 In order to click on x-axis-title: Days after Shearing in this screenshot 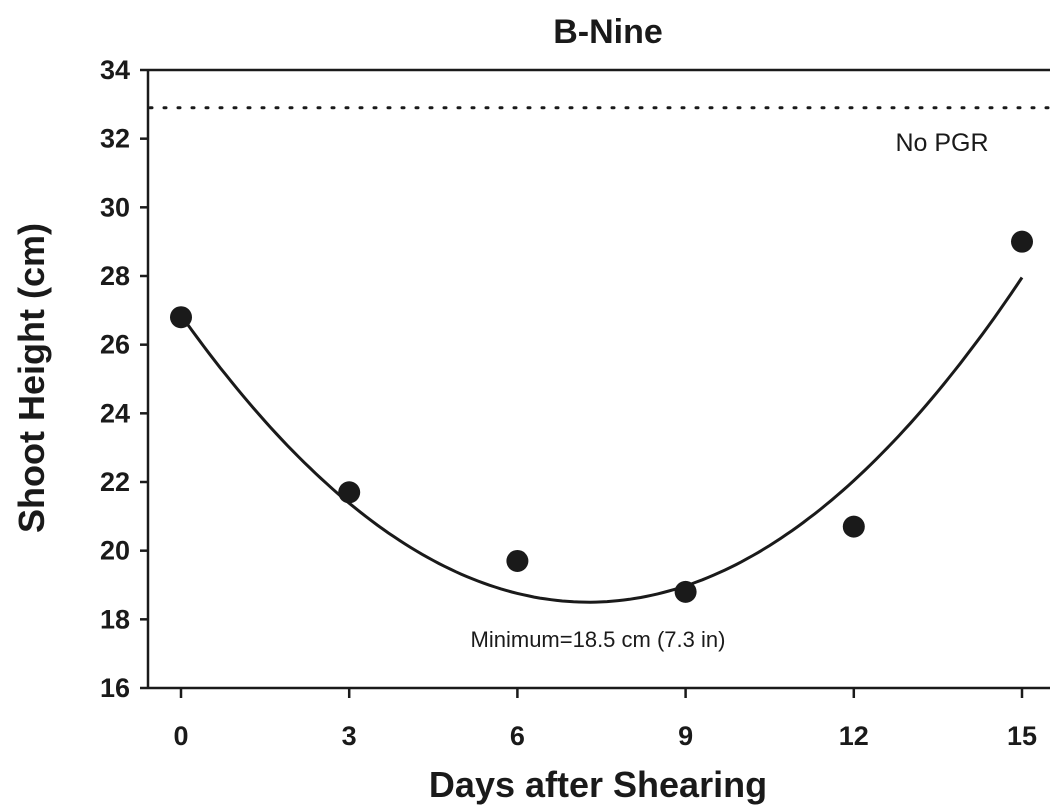, I will do `click(598, 784)`.